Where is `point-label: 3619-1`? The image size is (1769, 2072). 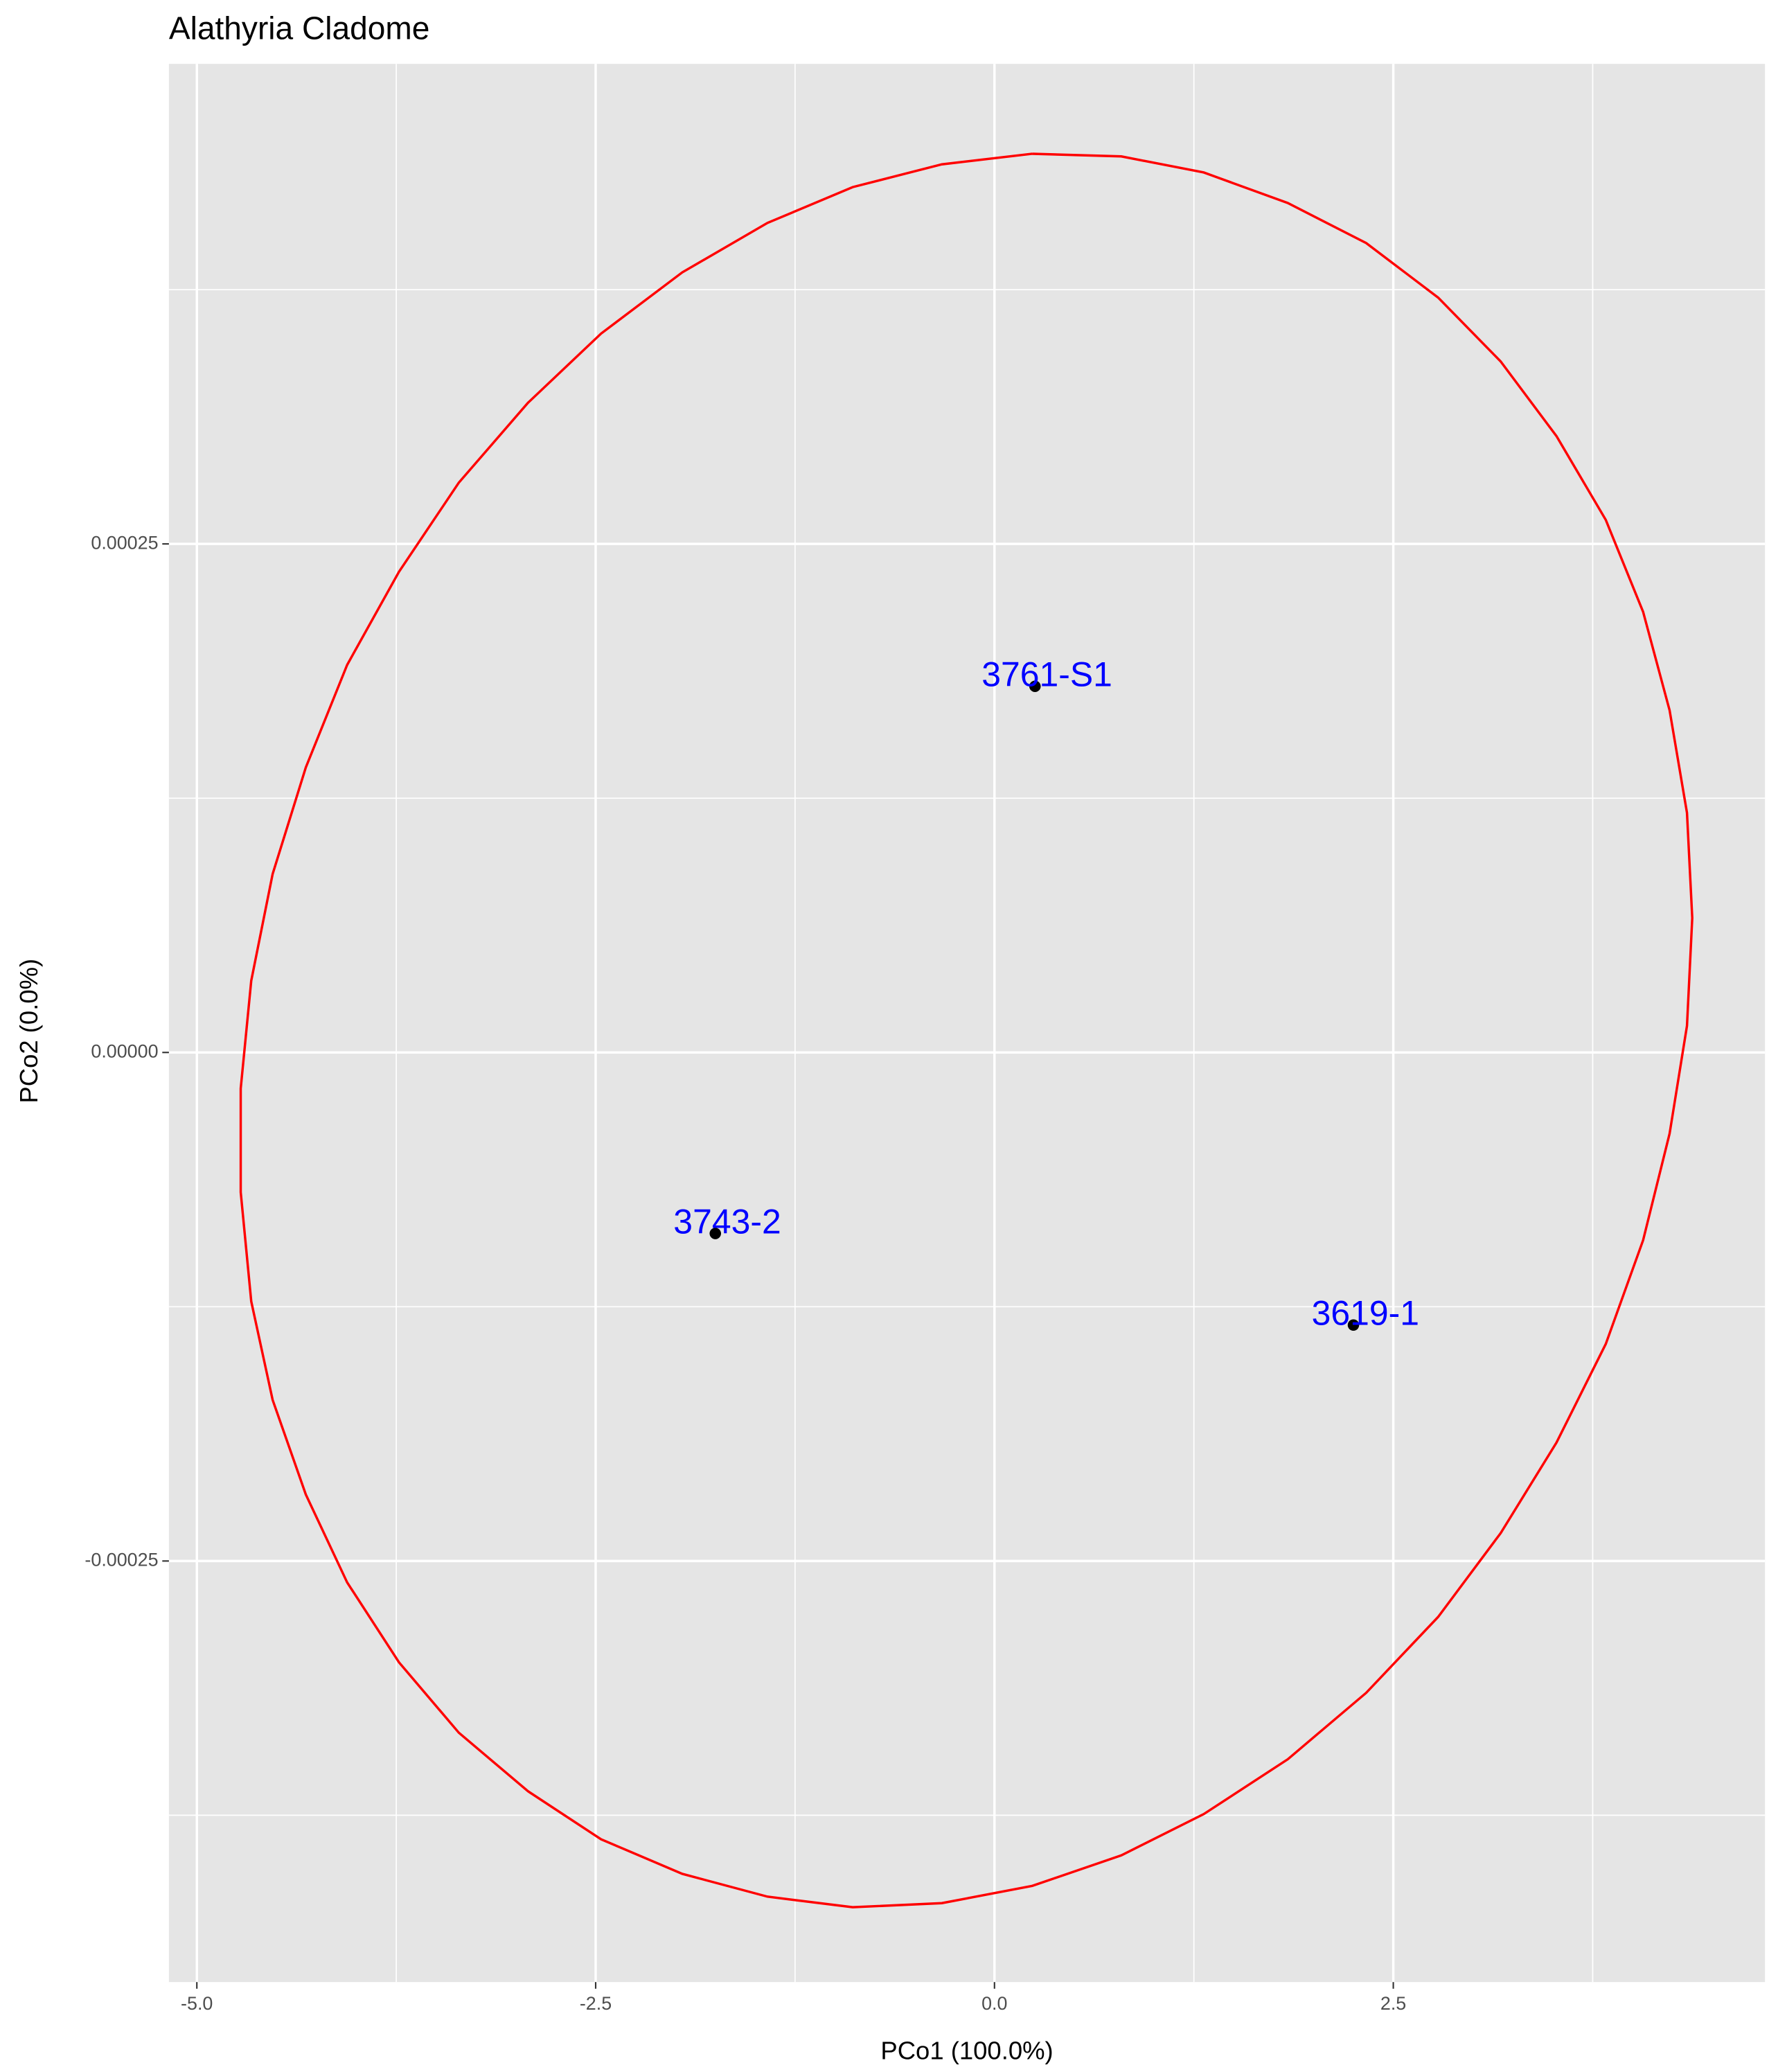
point-label: 3619-1 is located at coordinates (1365, 1312).